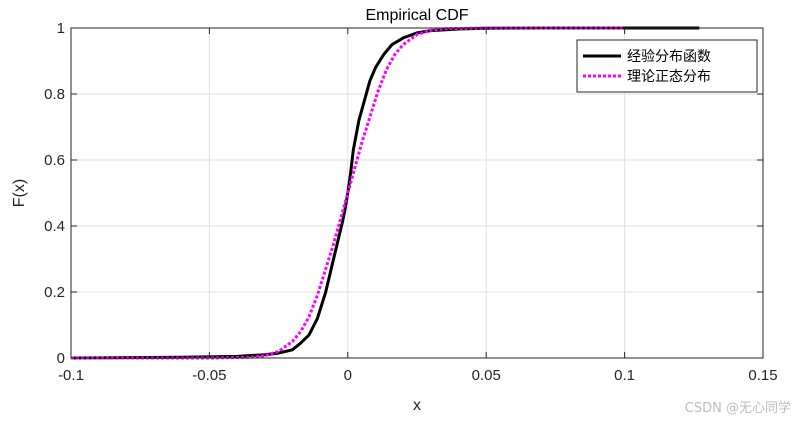 The image size is (799, 422). I want to click on x-tick-label: 0.1, so click(624, 375).